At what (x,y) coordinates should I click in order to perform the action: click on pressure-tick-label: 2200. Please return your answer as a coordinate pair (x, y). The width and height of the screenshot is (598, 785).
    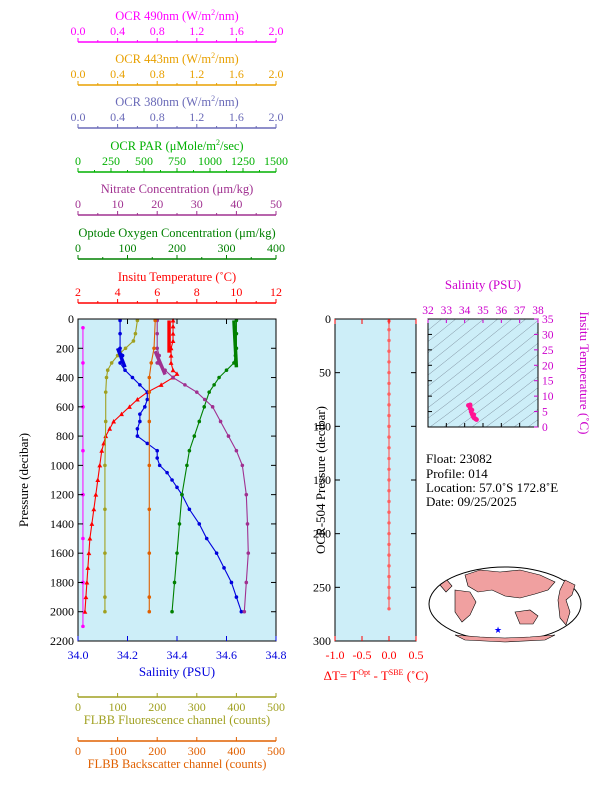
    Looking at the image, I should click on (62, 641).